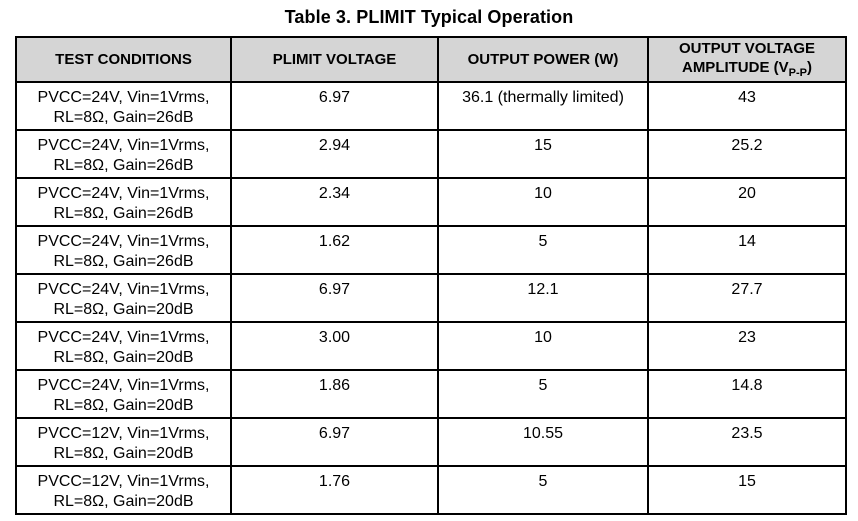 This screenshot has height=521, width=858. Describe the element at coordinates (543, 154) in the screenshot. I see `cell-output-power: 15` at that location.